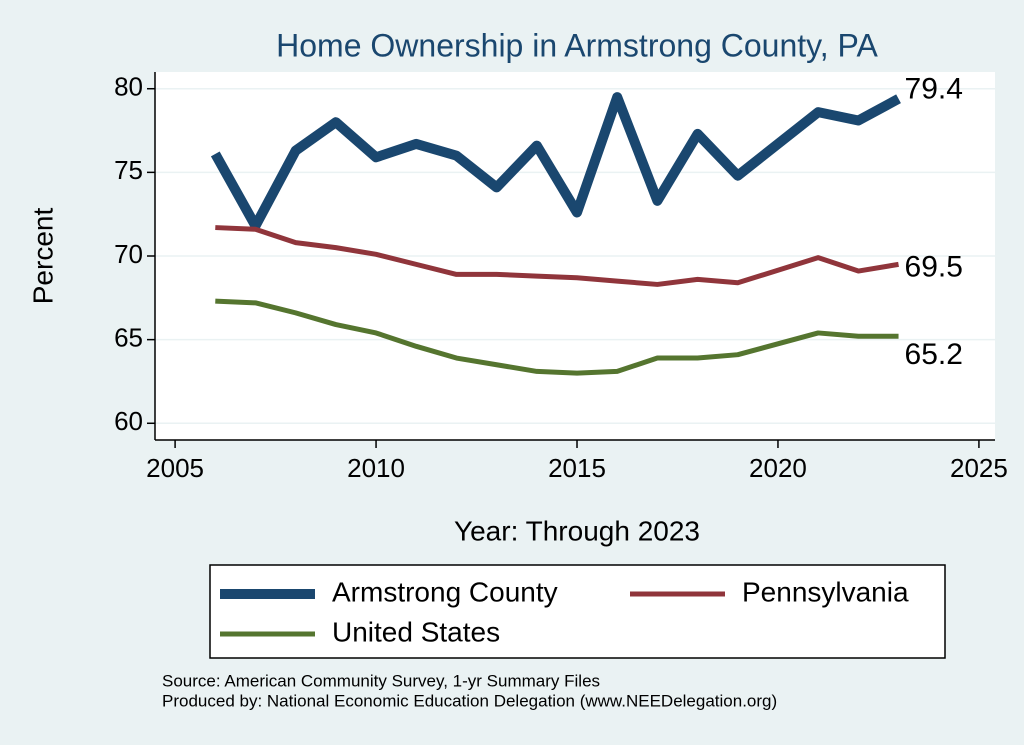  What do you see at coordinates (934, 354) in the screenshot?
I see `end-label: 65.2` at bounding box center [934, 354].